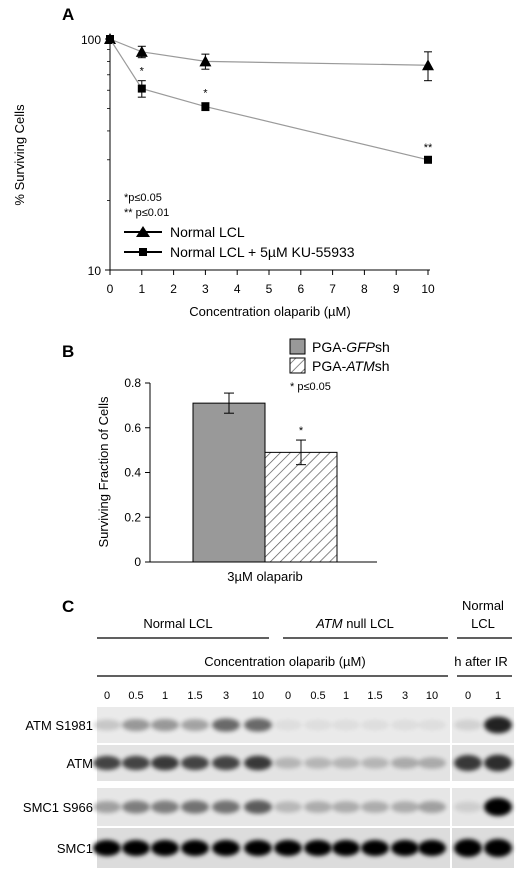 The height and width of the screenshot is (872, 520). What do you see at coordinates (103, 471) in the screenshot?
I see `y-axis-label-b: Surviving Fraction of Cells` at bounding box center [103, 471].